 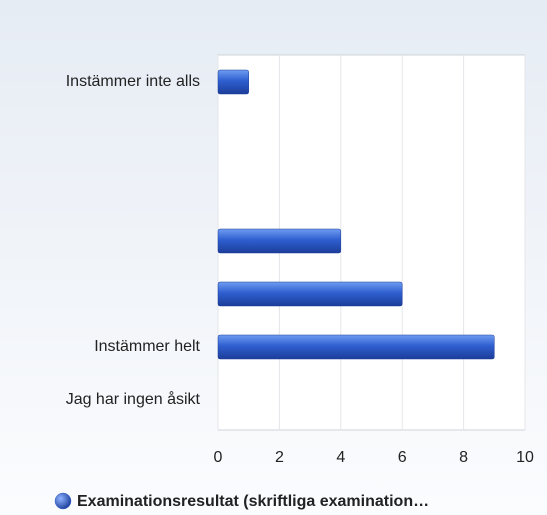 What do you see at coordinates (133, 81) in the screenshot?
I see `y-tick-label: Instämmer inte alls` at bounding box center [133, 81].